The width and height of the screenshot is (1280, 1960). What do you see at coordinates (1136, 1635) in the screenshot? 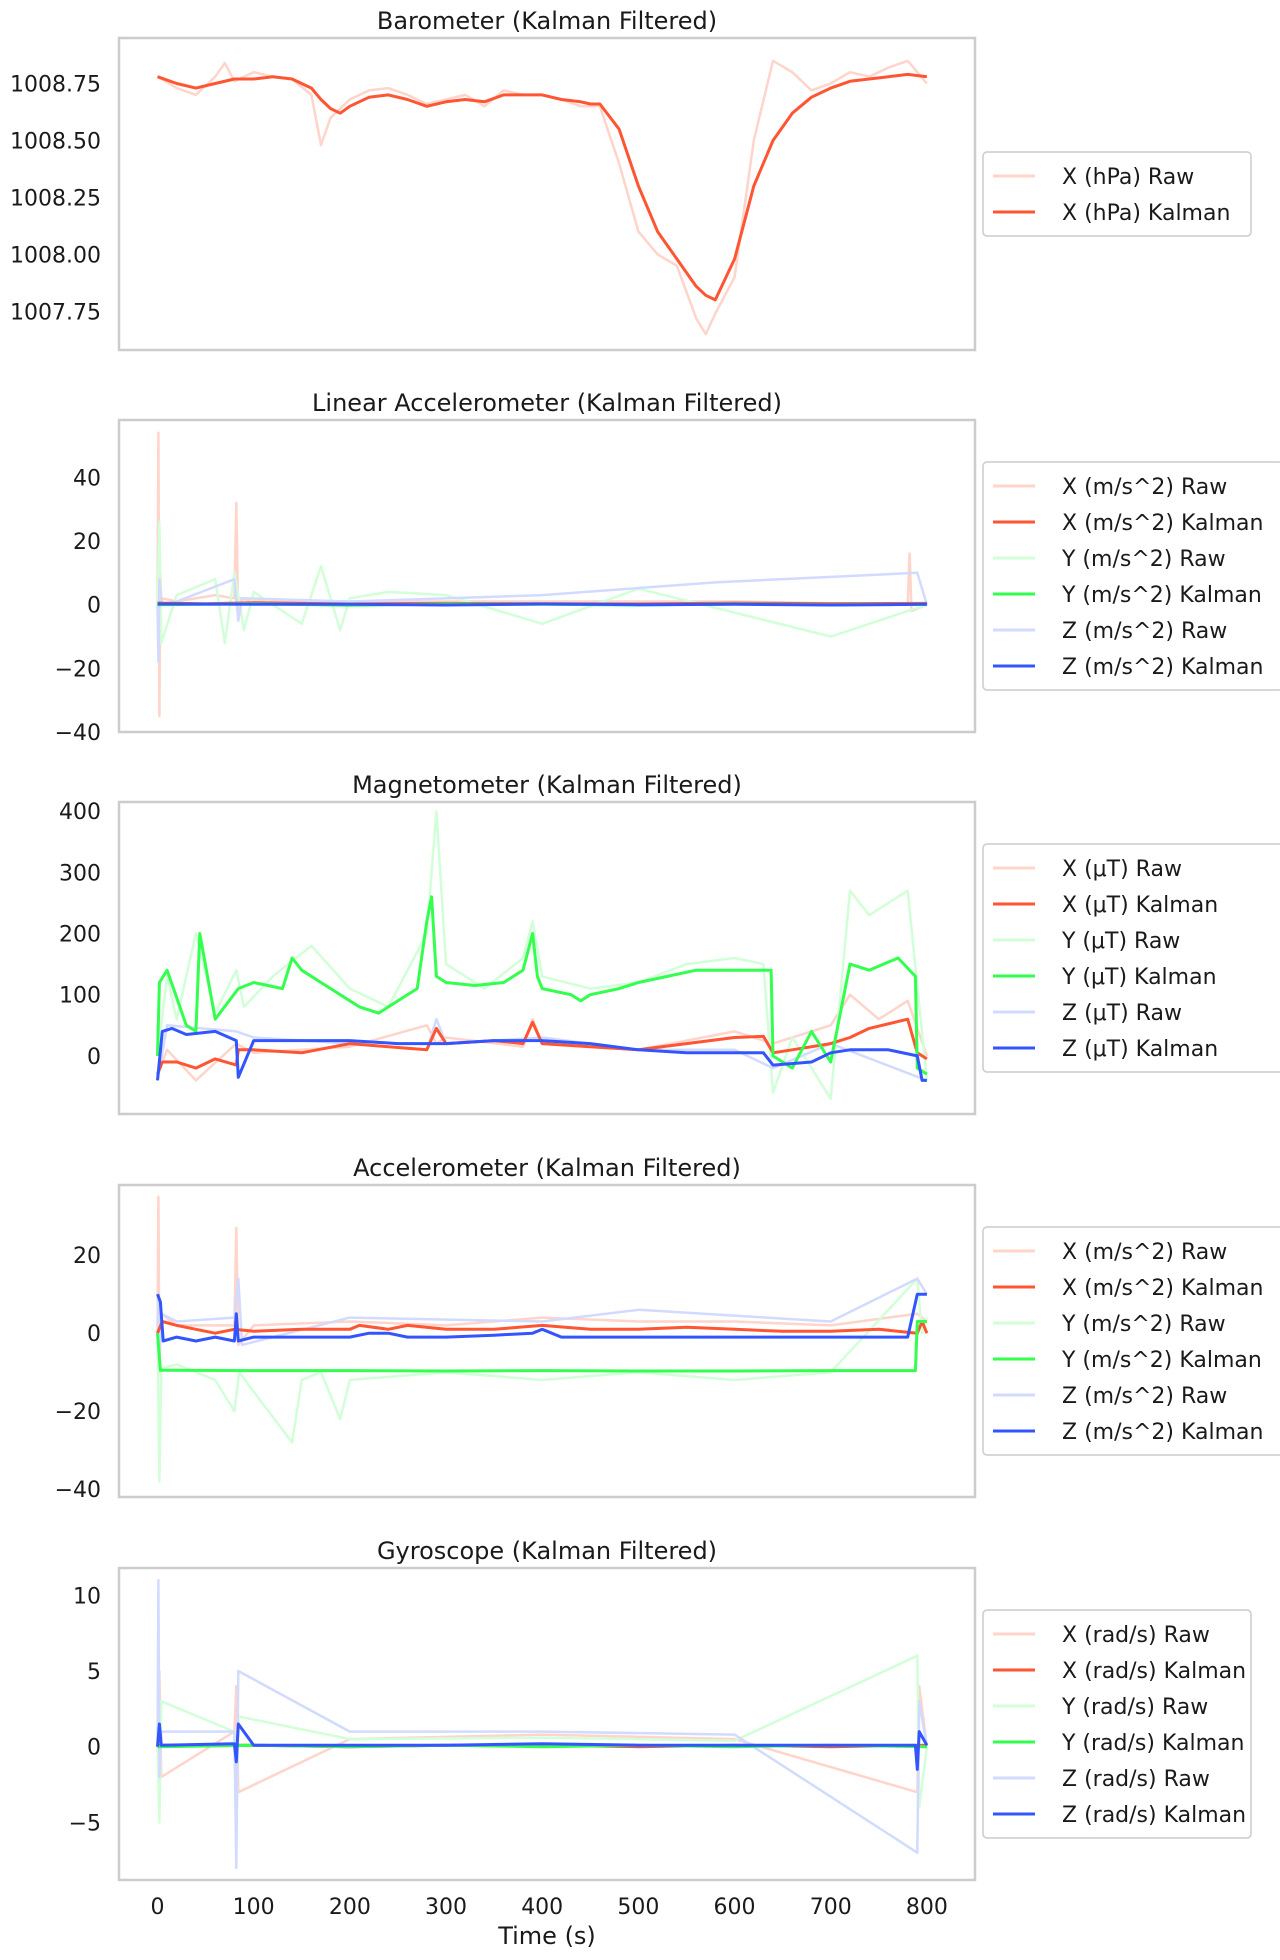
I see `legend-entry: X (rad/s) Raw` at bounding box center [1136, 1635].